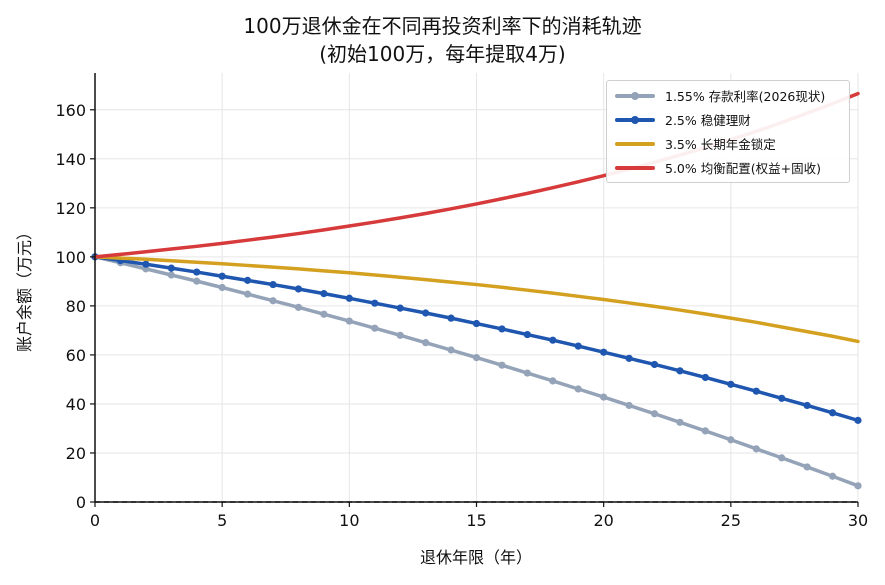  I want to click on legend-item-annuity: 3.5% 长期年金锁定, so click(695, 143).